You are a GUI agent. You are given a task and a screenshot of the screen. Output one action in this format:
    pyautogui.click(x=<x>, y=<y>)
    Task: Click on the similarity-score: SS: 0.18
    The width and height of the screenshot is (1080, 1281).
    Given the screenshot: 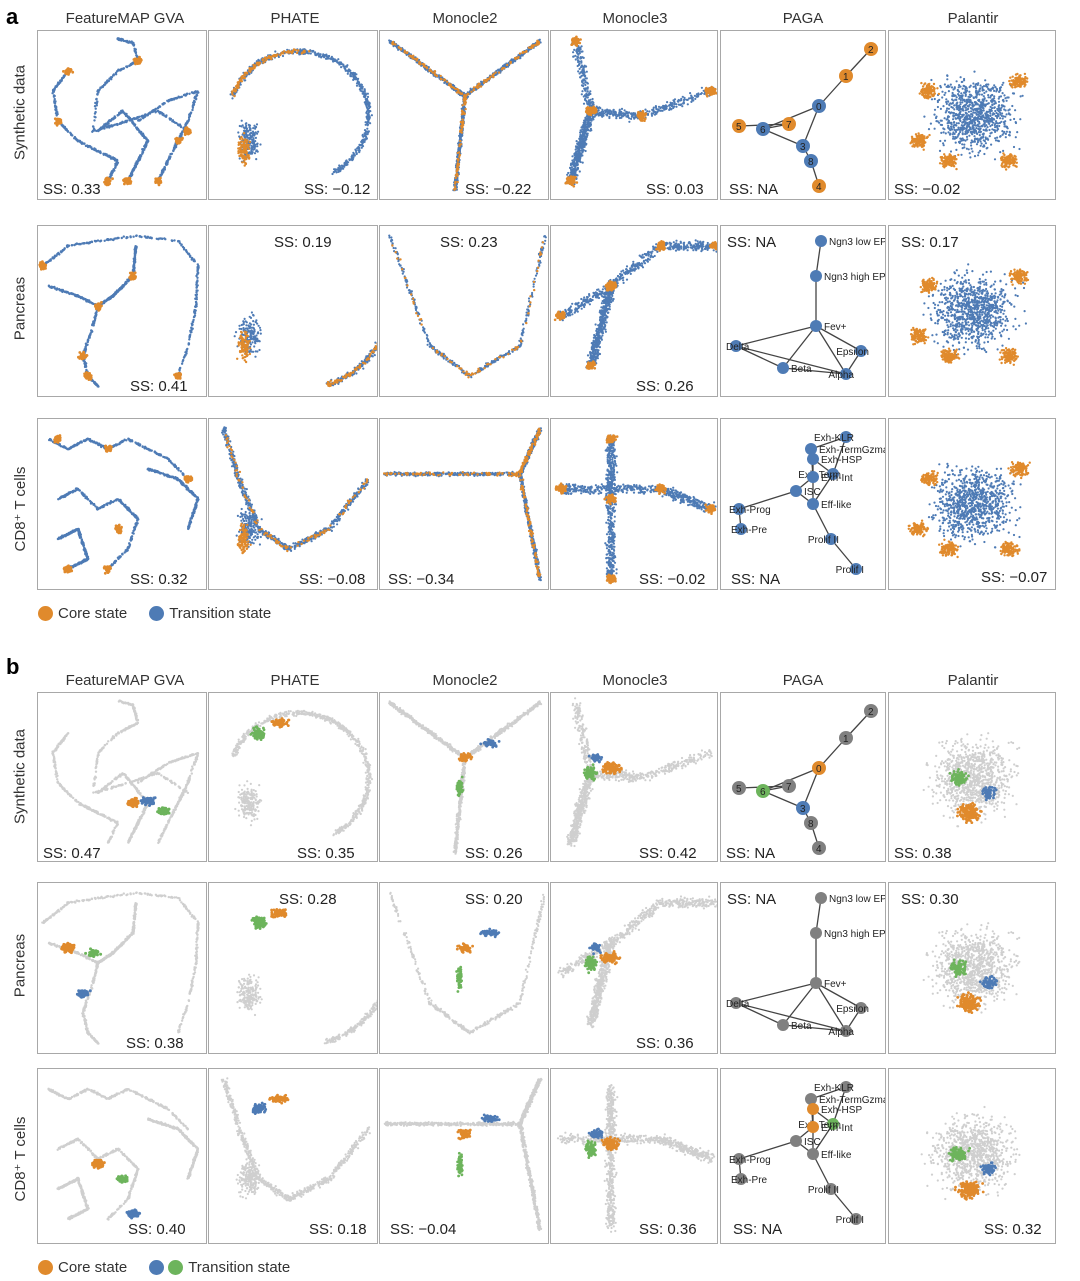 What is the action you would take?
    pyautogui.click(x=338, y=1229)
    